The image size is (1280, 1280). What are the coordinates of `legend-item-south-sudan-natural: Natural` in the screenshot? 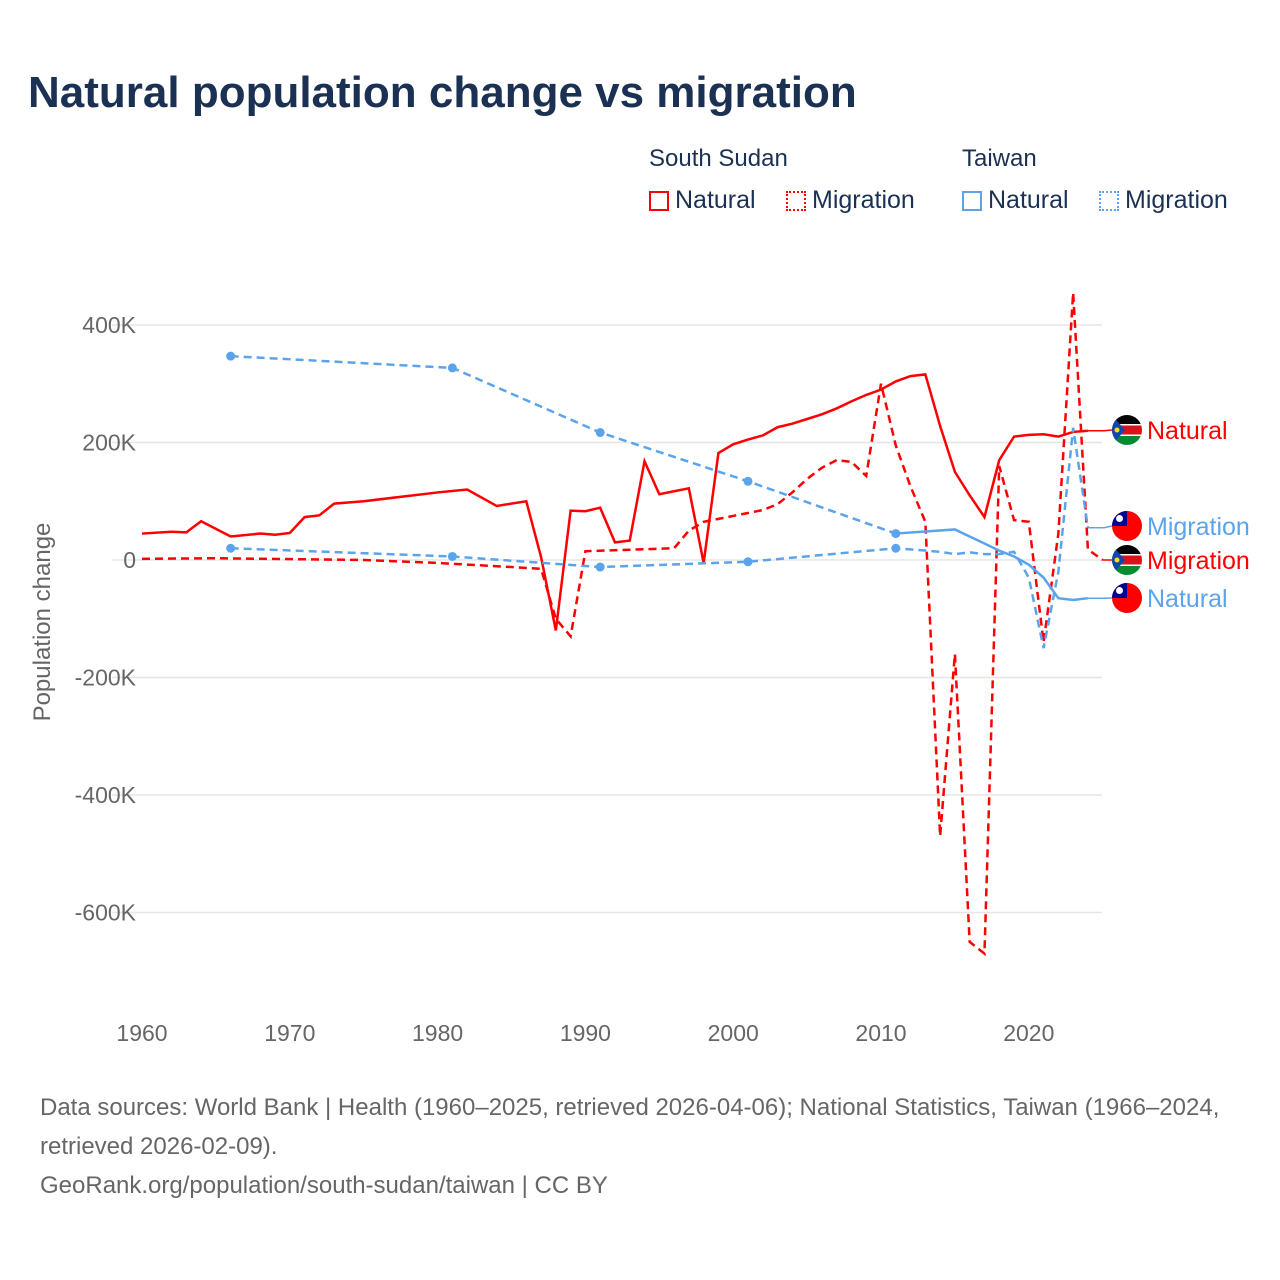 It's located at (702, 200).